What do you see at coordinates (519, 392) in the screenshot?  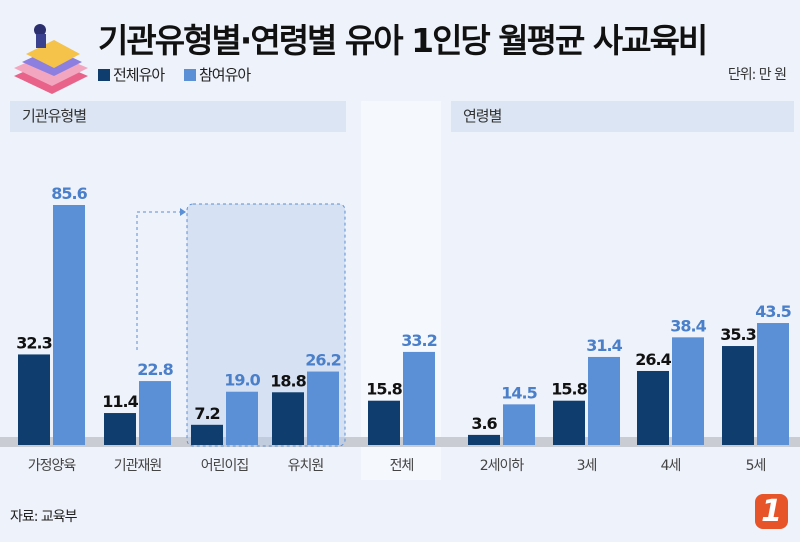 I see `data-label: 14.5` at bounding box center [519, 392].